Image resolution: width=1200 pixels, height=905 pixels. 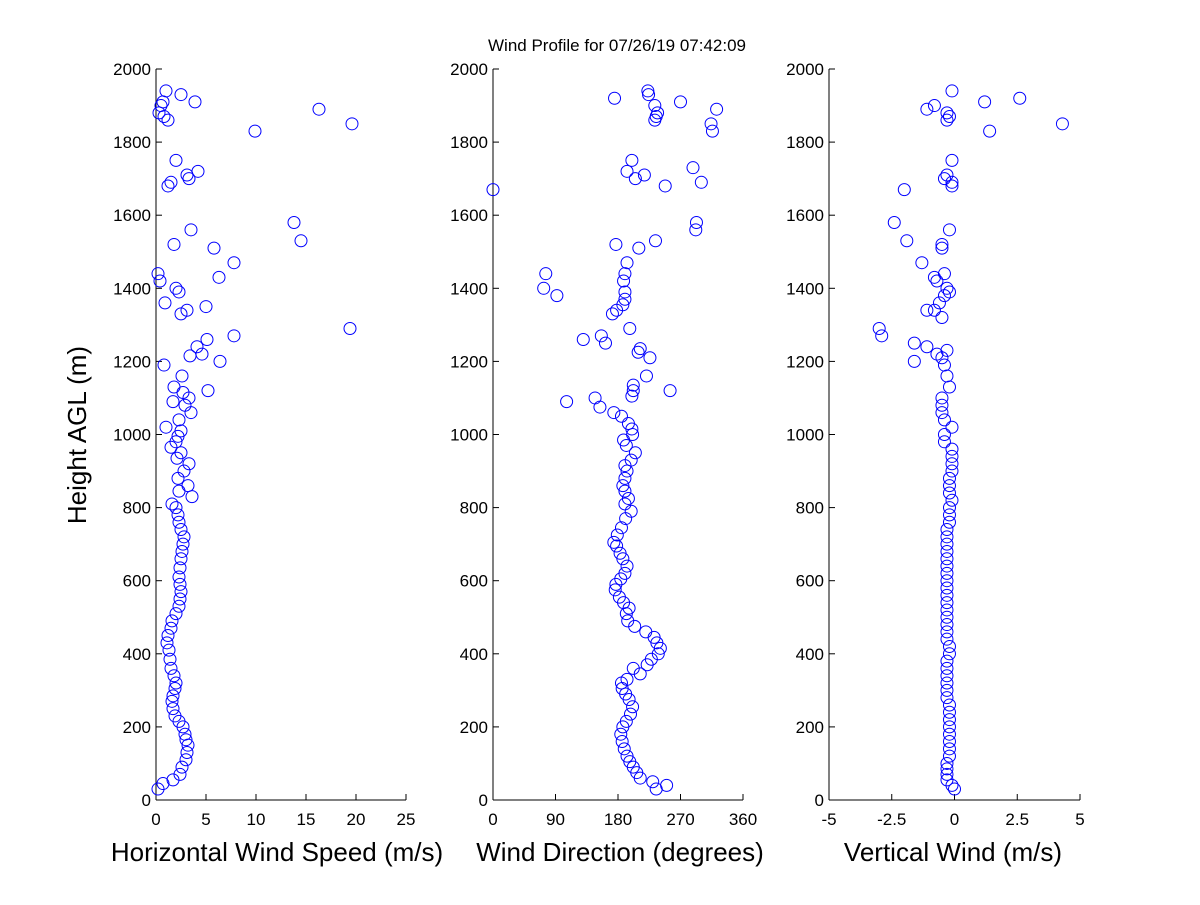 I want to click on y-tick-label: 1800, so click(x=132, y=142).